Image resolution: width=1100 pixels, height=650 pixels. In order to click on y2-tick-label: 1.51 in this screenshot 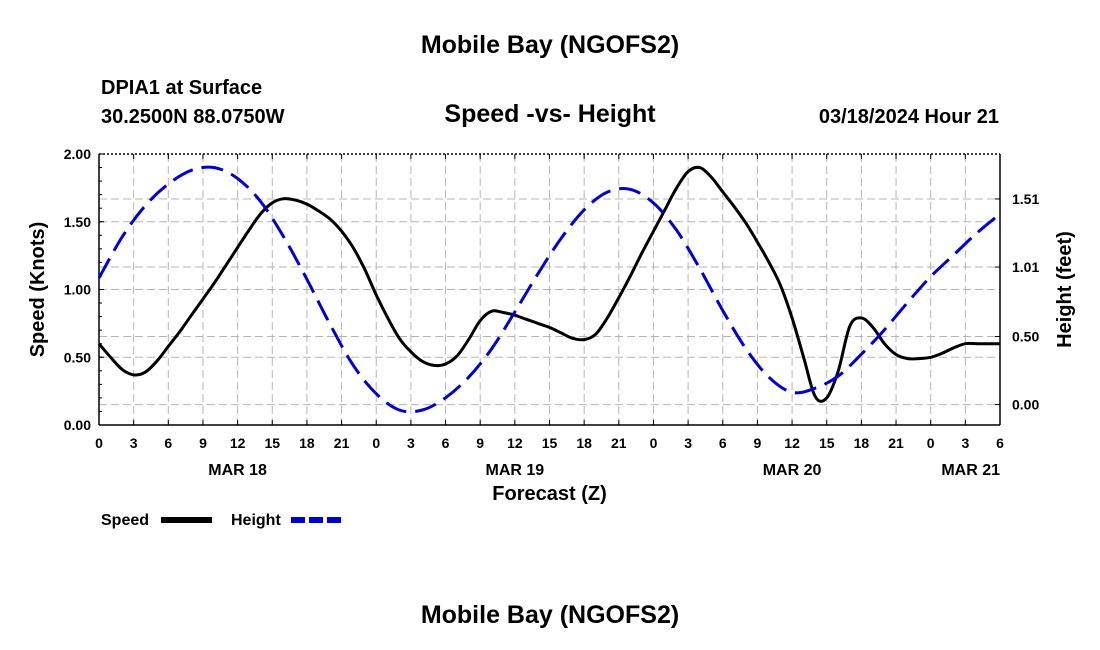, I will do `click(1025, 199)`.